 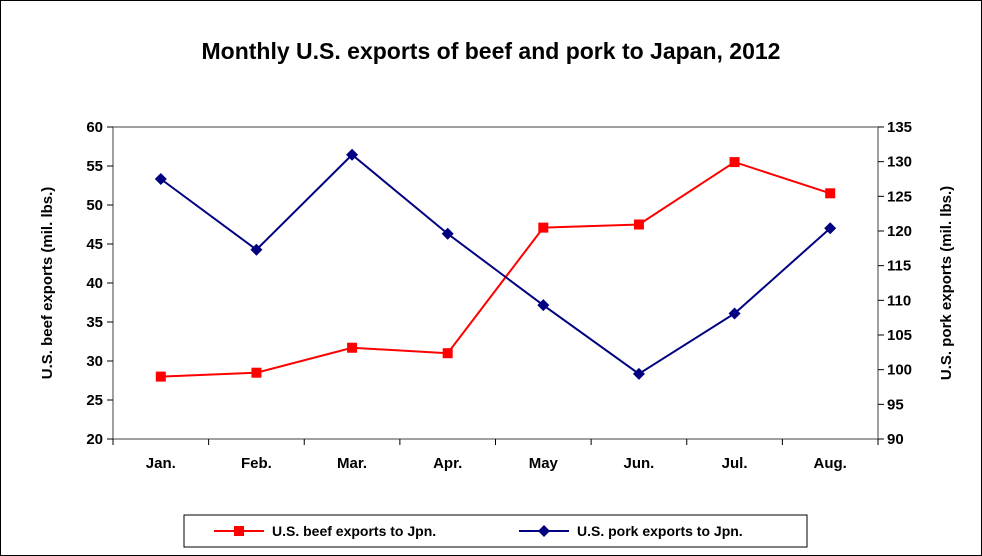 I want to click on left-tick-label: 55, so click(x=94, y=166).